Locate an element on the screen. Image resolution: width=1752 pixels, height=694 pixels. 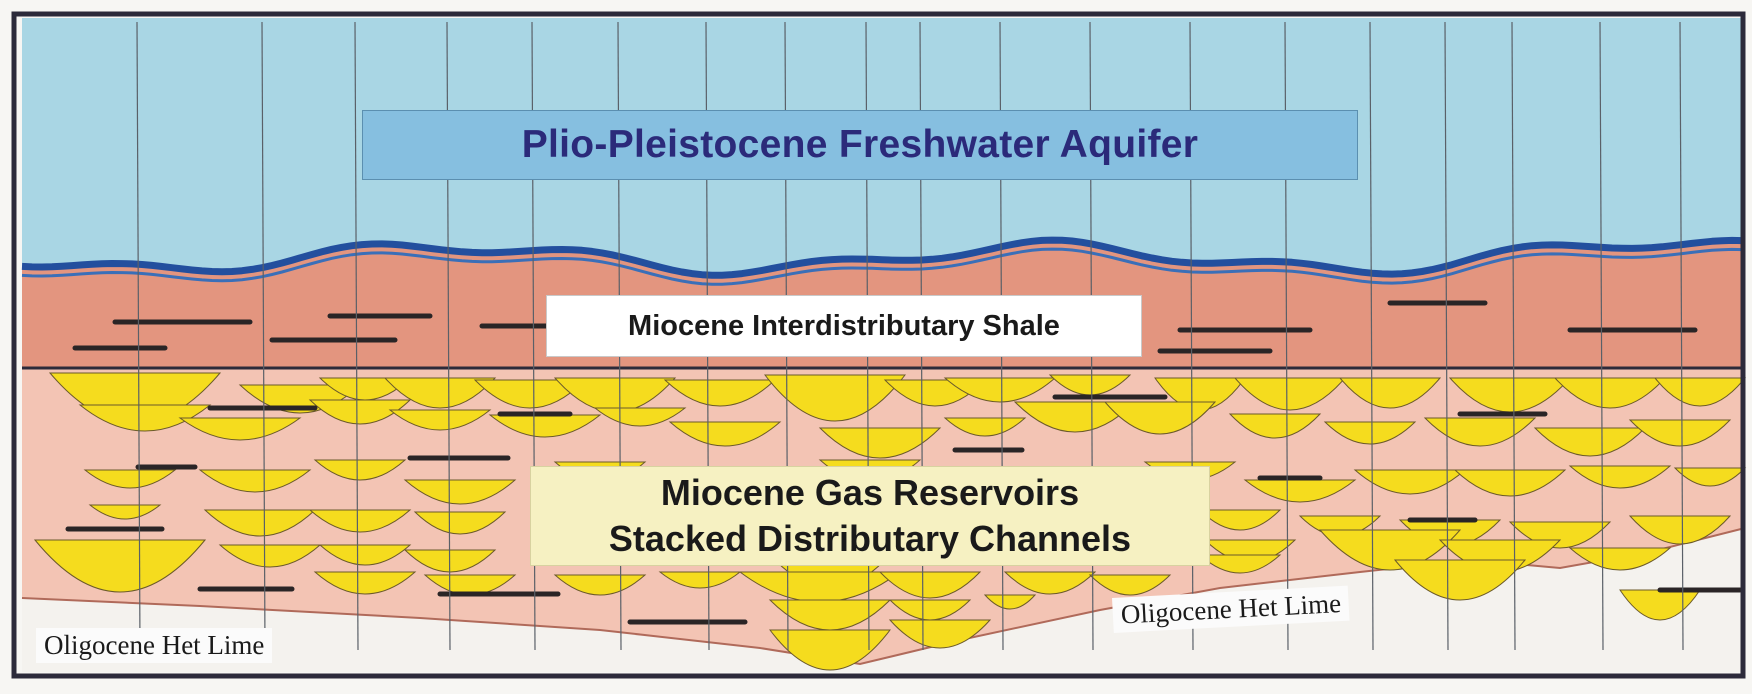
aquifer-base-line is located at coordinates (882, 257).